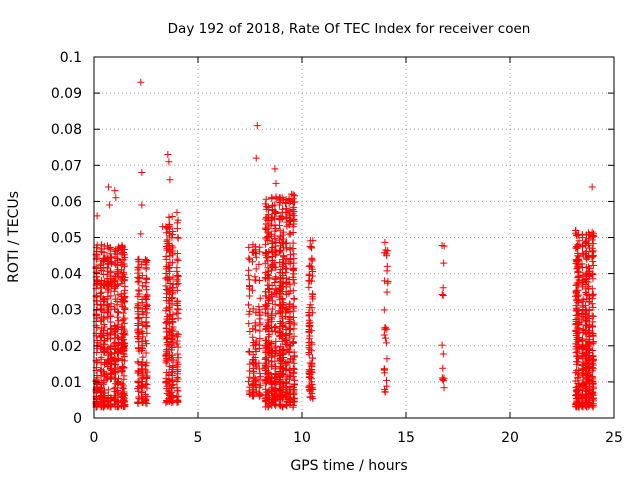 Image resolution: width=640 pixels, height=480 pixels. Describe the element at coordinates (66, 383) in the screenshot. I see `y-tick-label: 0.01` at that location.